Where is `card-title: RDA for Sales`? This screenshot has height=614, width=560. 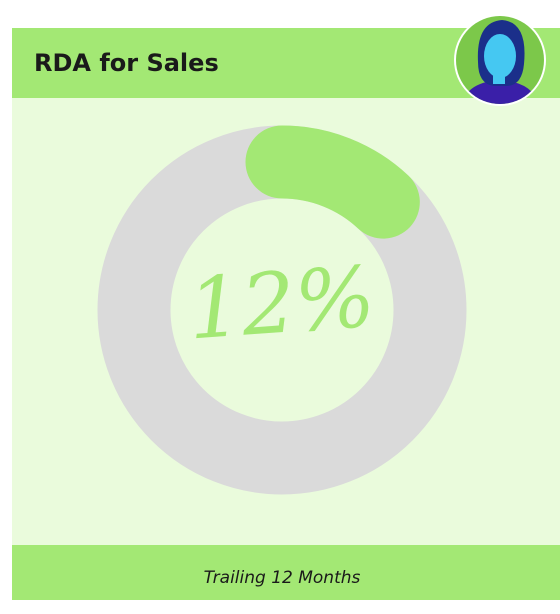
card-title: RDA for Sales is located at coordinates (126, 63).